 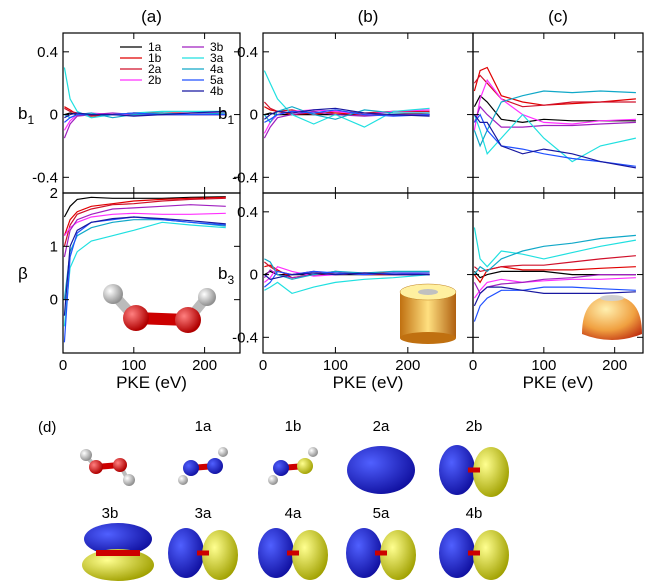 What do you see at coordinates (217, 80) in the screenshot?
I see `legend-label: 5a` at bounding box center [217, 80].